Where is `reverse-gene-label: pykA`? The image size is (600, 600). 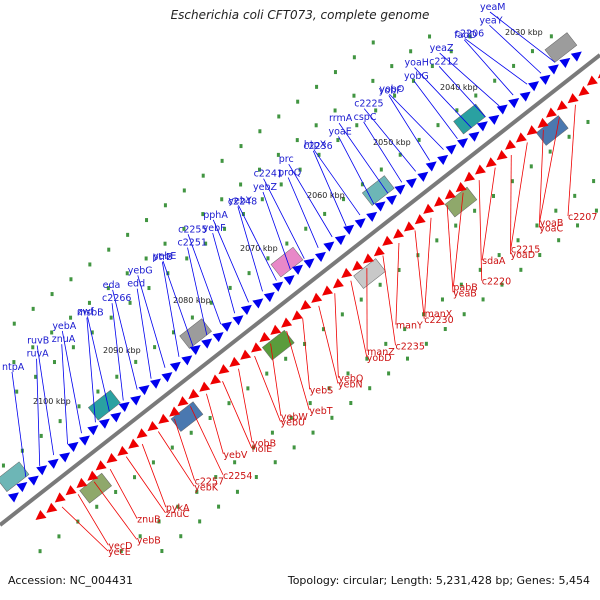 reverse-gene-label: pykA is located at coordinates (178, 508).